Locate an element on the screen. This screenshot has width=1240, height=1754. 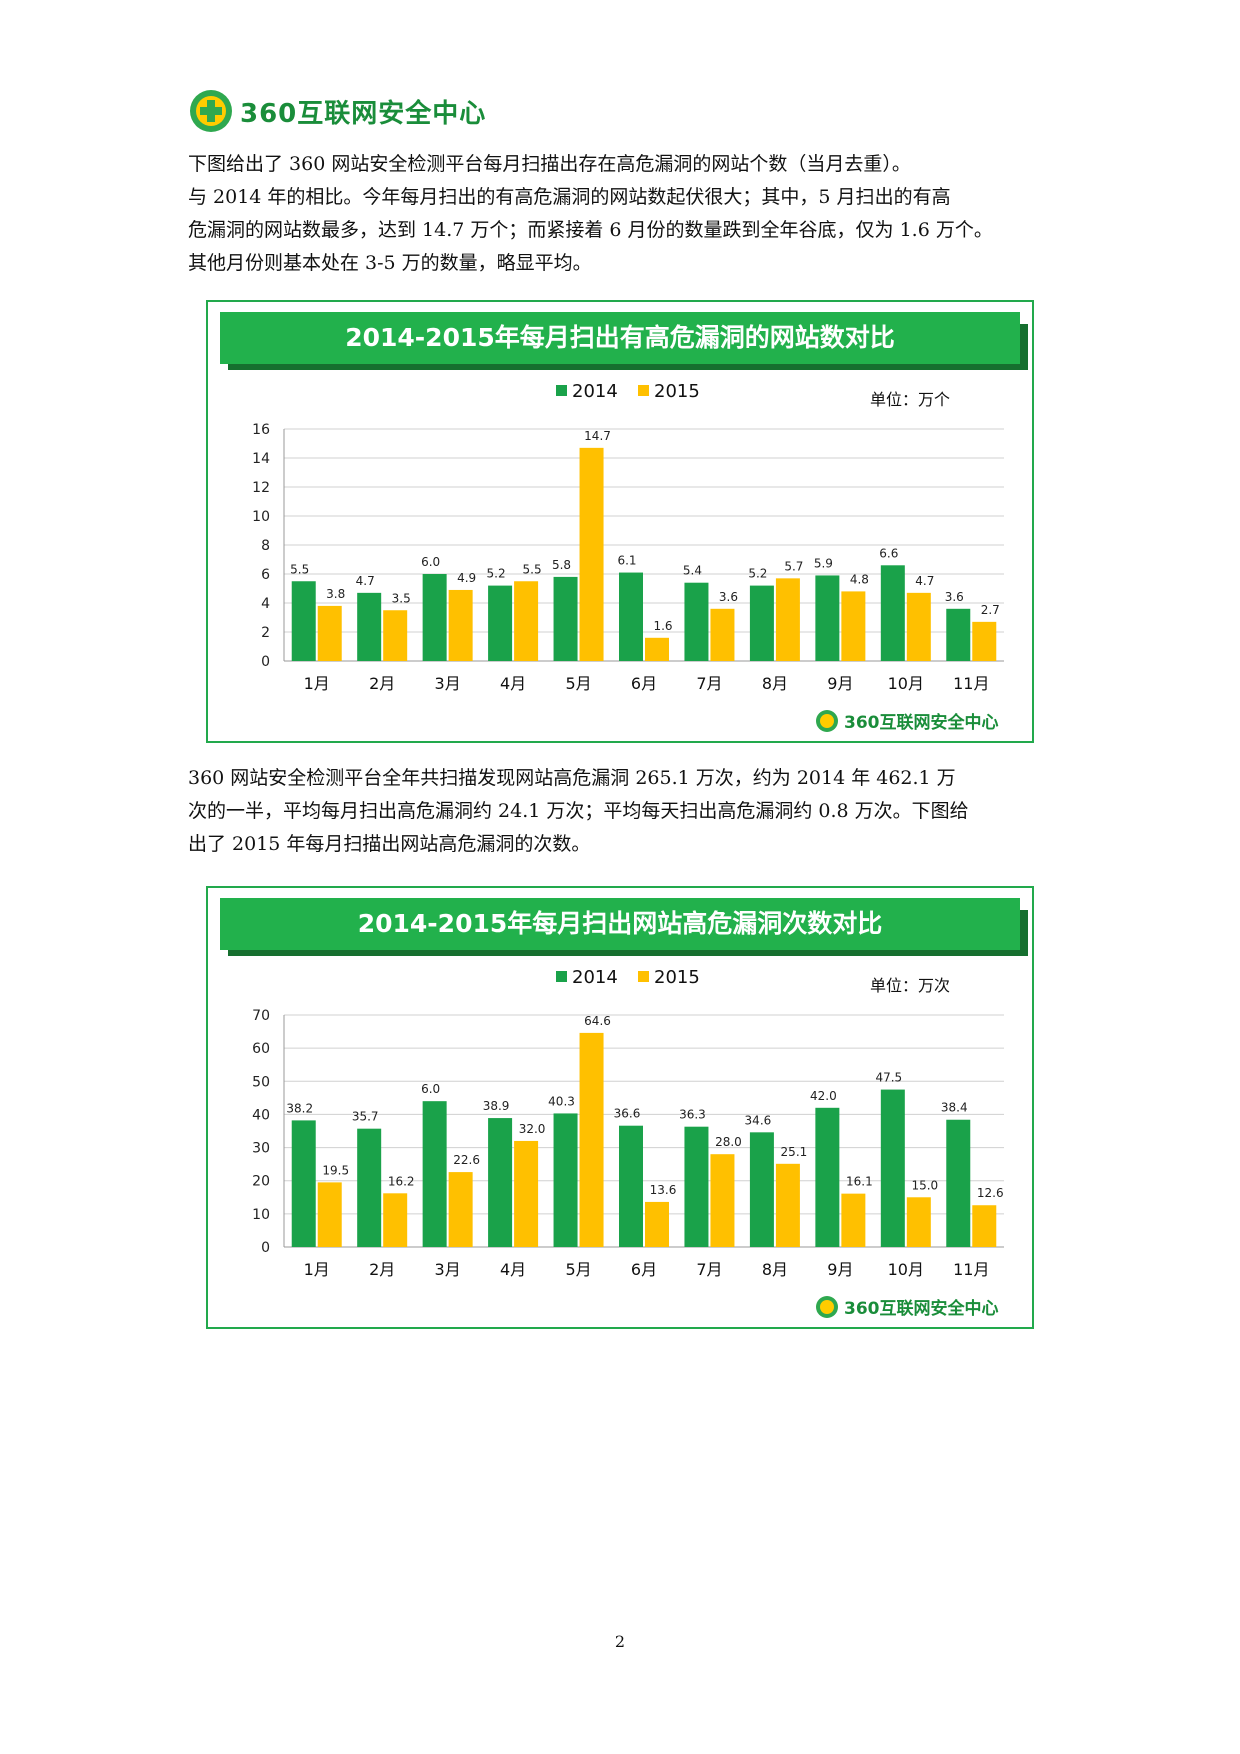
y-tick-label: 60 is located at coordinates (261, 1049).